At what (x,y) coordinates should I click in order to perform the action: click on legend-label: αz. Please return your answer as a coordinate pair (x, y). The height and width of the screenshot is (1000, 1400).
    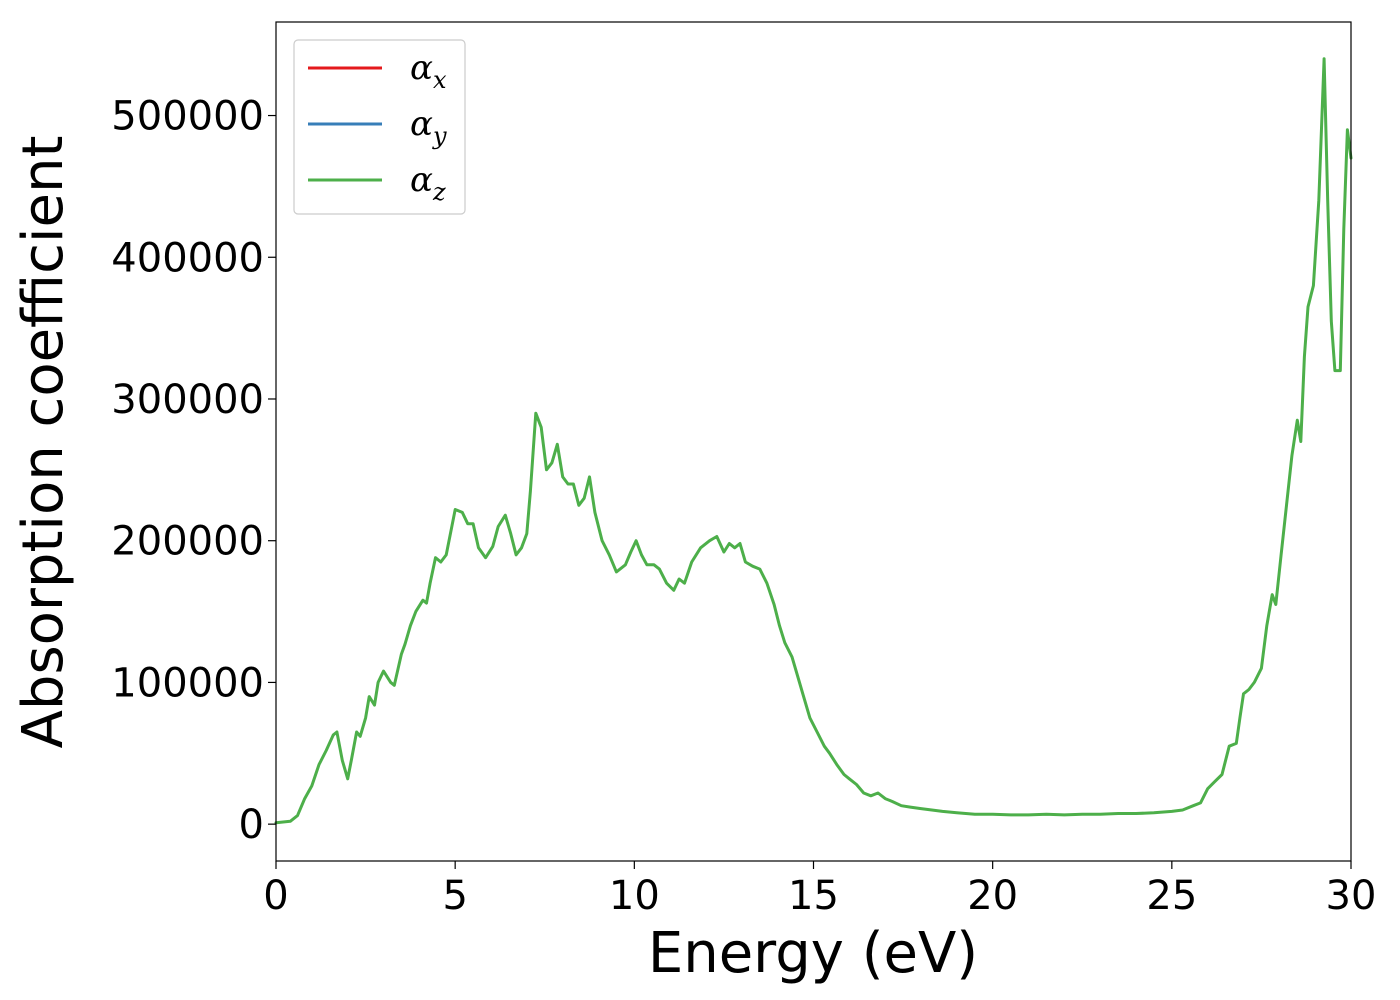
    Looking at the image, I should click on (428, 183).